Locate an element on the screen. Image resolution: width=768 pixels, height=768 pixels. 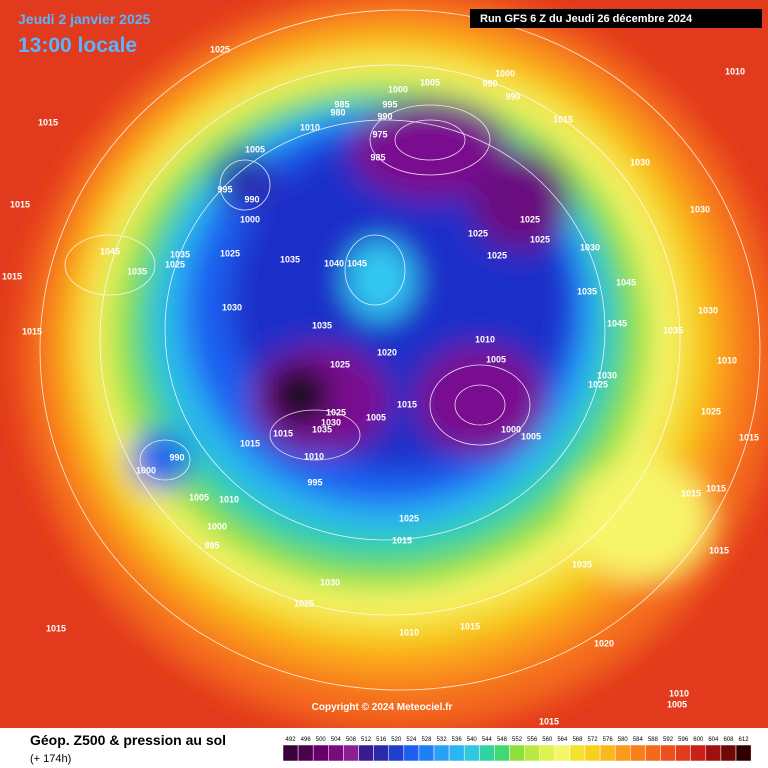
scale-label: 572 is located at coordinates (593, 740).